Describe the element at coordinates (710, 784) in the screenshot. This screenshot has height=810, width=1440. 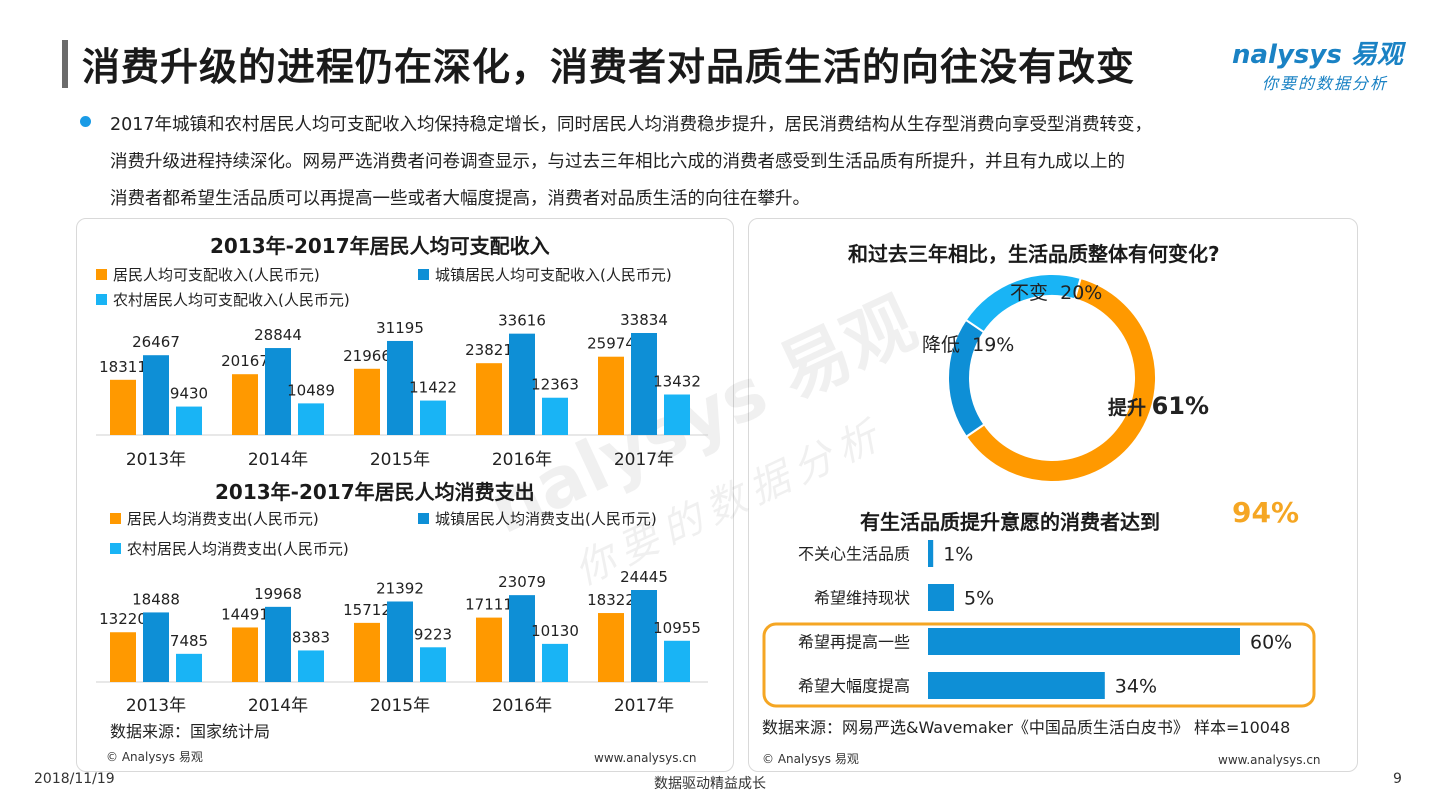
I see `footer-slogan: 数据驱动精益成长` at that location.